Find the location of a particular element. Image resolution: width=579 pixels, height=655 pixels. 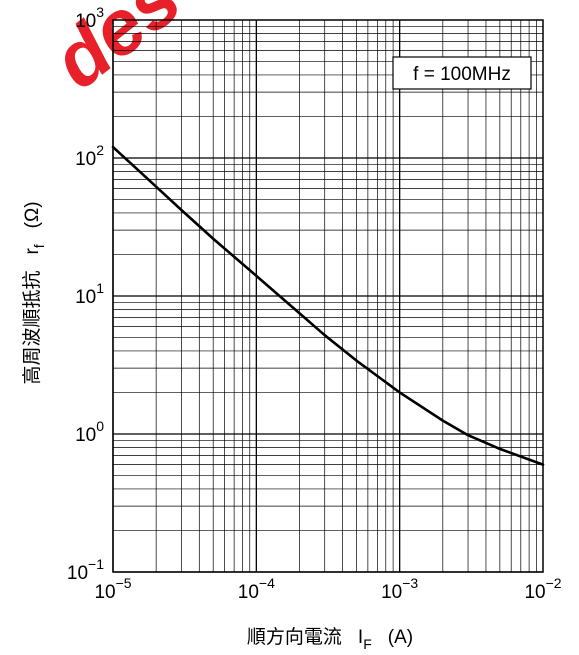

x-axis-symbol-sub: F is located at coordinates (367, 644).